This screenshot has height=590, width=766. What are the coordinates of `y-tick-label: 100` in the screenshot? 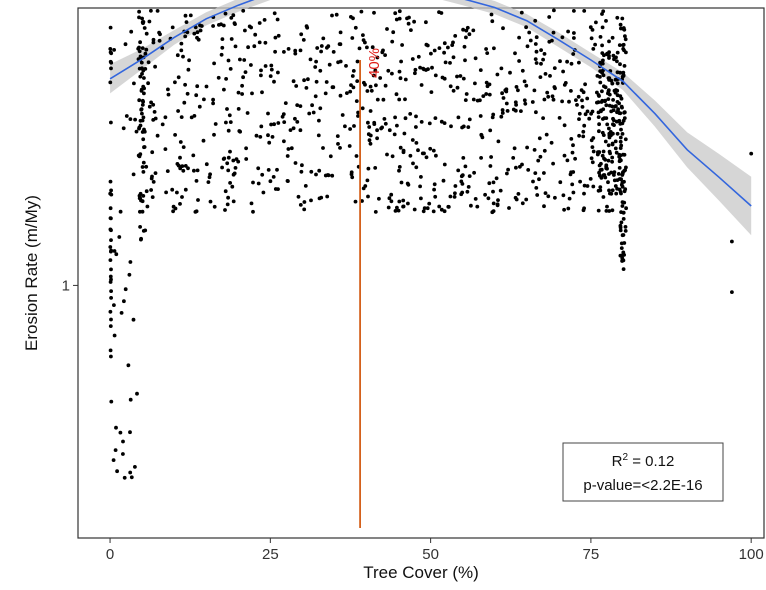 It's located at (57, 1).